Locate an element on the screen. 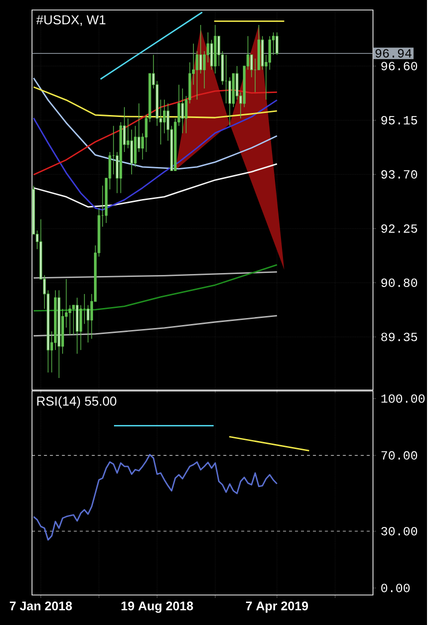 This screenshot has height=625, width=429. y-tick-label: 89.35 is located at coordinates (399, 337).